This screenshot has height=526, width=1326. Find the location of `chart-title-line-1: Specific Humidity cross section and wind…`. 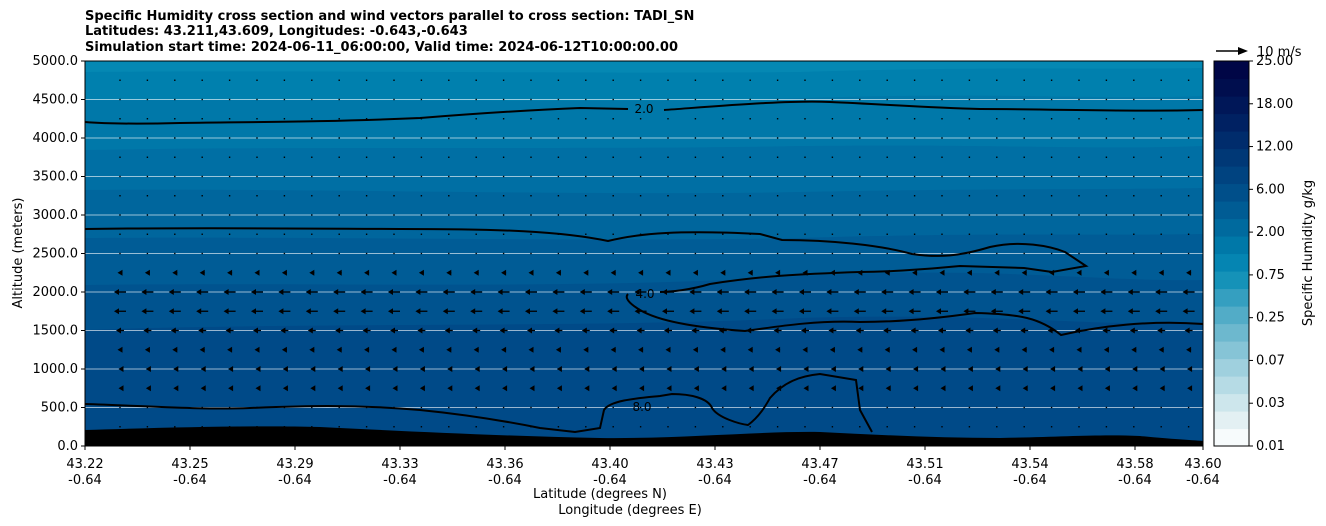

chart-title-line-1: Specific Humidity cross section and wind… is located at coordinates (390, 16).